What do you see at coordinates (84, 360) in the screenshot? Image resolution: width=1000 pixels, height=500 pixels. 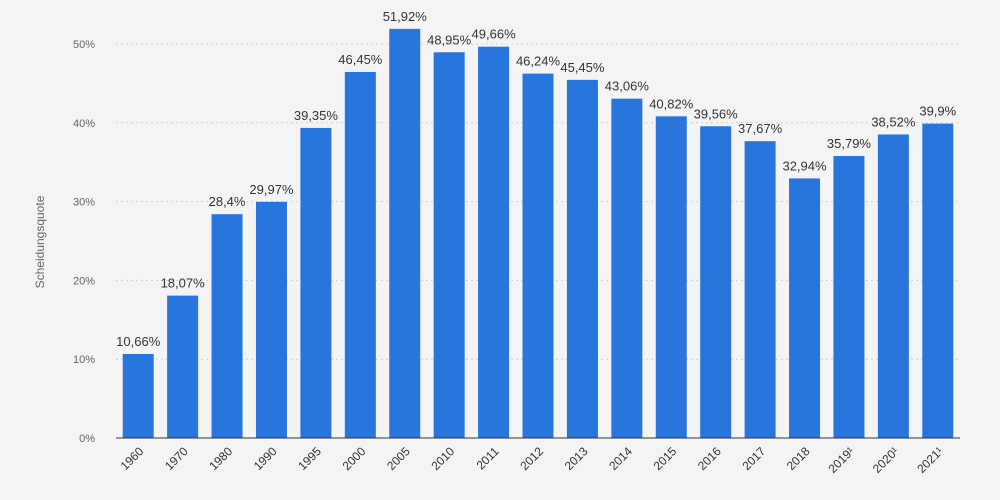 I see `y-tick-label: 10%` at bounding box center [84, 360].